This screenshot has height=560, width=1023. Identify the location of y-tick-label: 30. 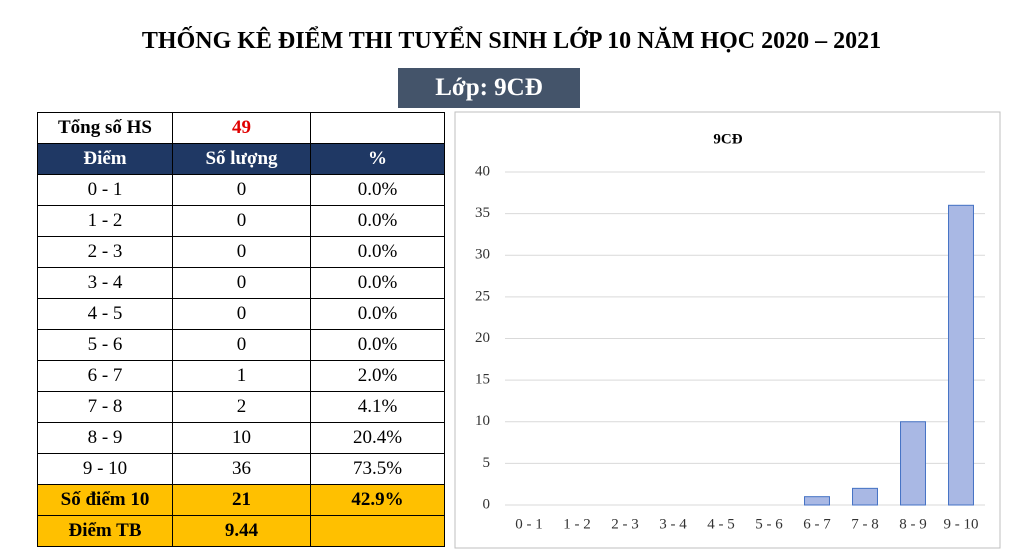
(482, 255).